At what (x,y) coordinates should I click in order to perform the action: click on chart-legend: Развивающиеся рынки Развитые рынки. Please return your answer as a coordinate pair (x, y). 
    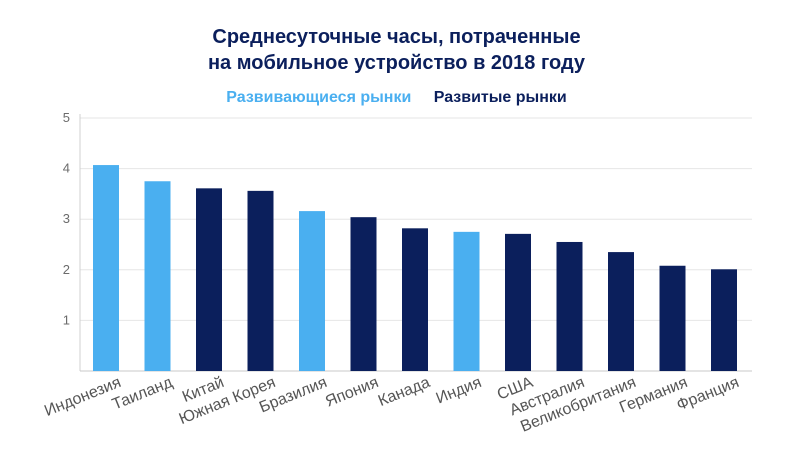
    Looking at the image, I should click on (396, 98).